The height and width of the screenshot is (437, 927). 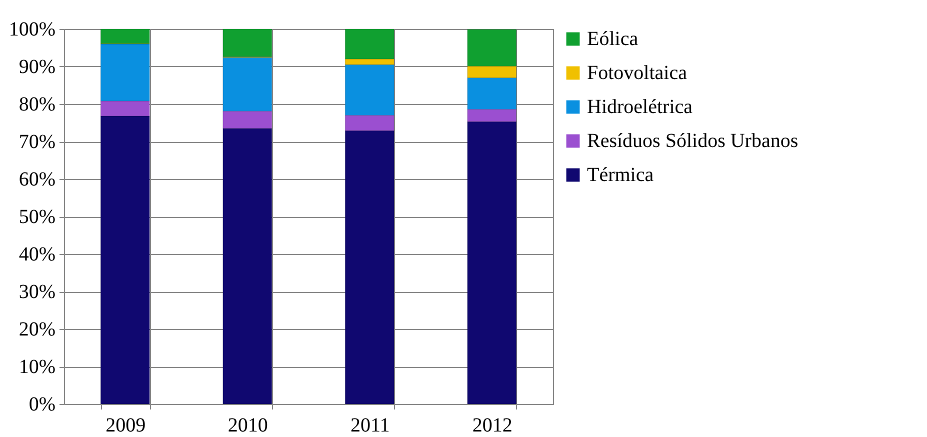 What do you see at coordinates (37, 329) in the screenshot?
I see `y-tick-label: 20%` at bounding box center [37, 329].